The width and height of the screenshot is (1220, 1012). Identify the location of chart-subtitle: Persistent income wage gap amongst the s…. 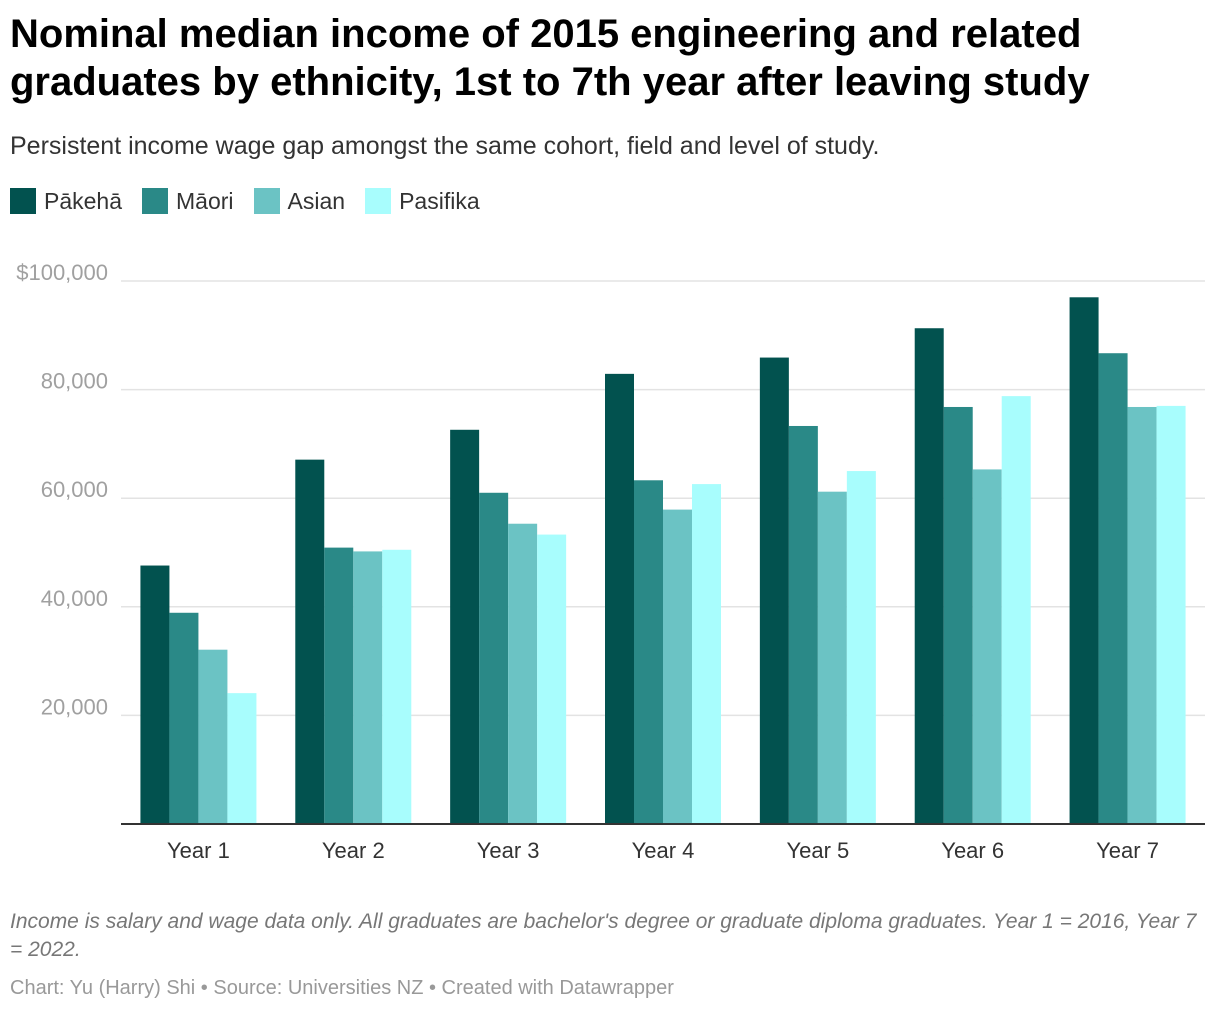
(445, 146).